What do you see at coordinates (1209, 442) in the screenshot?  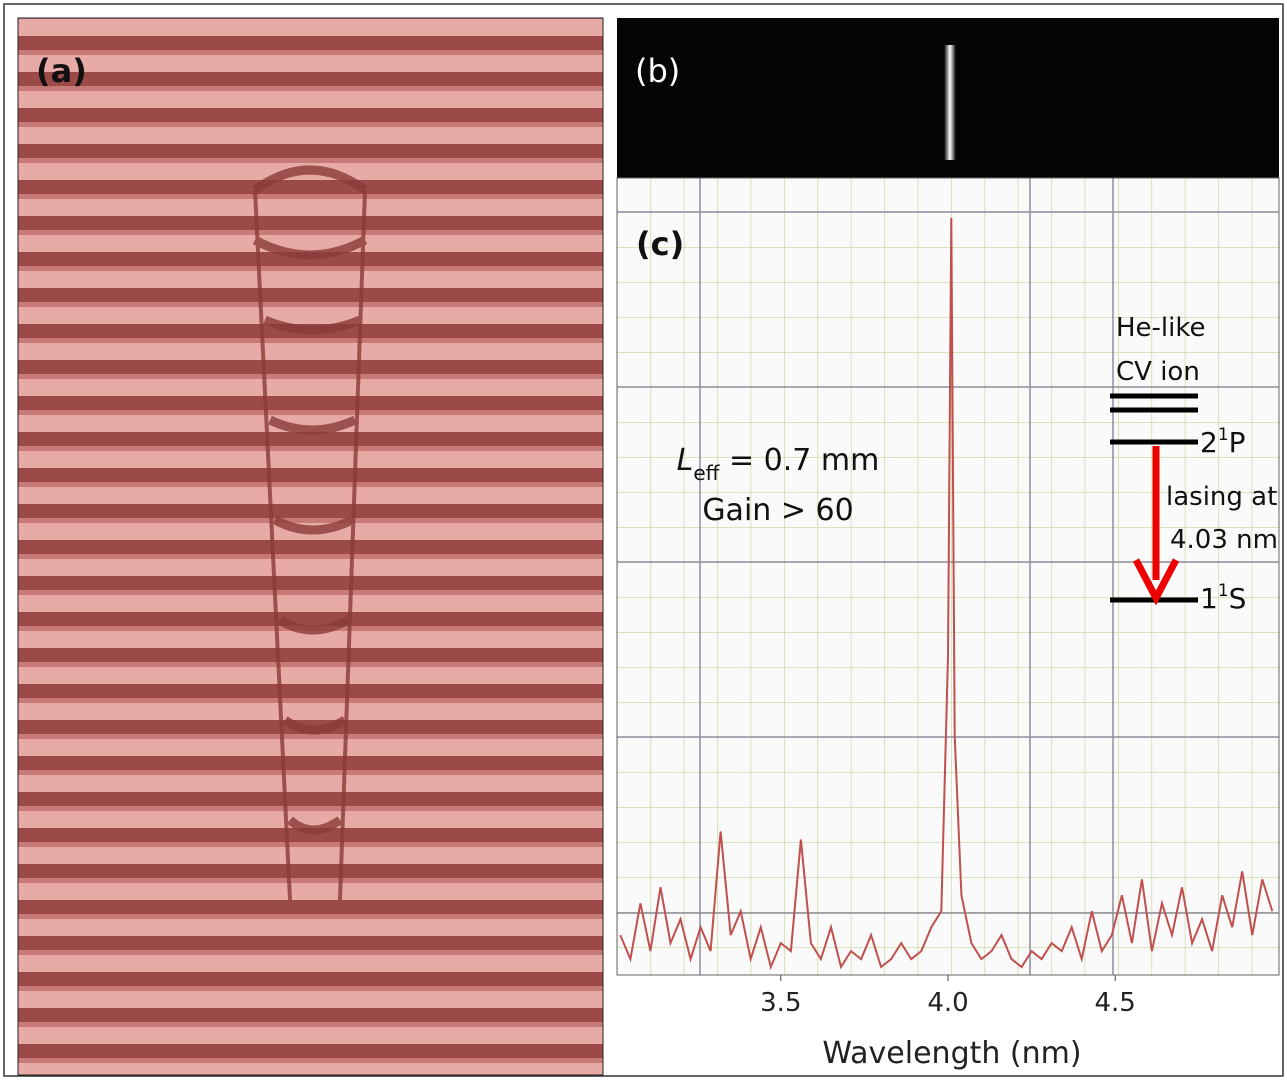 I see `base: 2` at bounding box center [1209, 442].